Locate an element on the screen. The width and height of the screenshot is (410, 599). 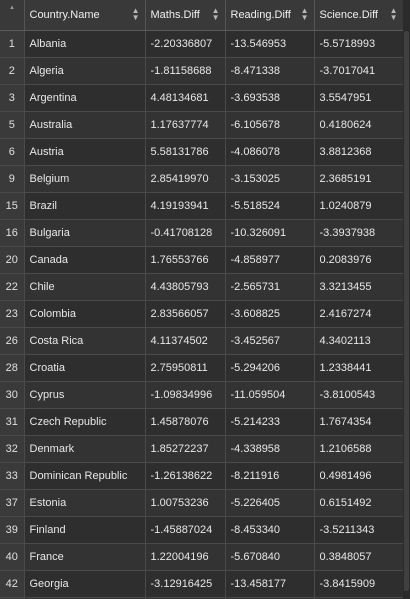
science-diff-cell: -3.5211343 is located at coordinates (359, 530).